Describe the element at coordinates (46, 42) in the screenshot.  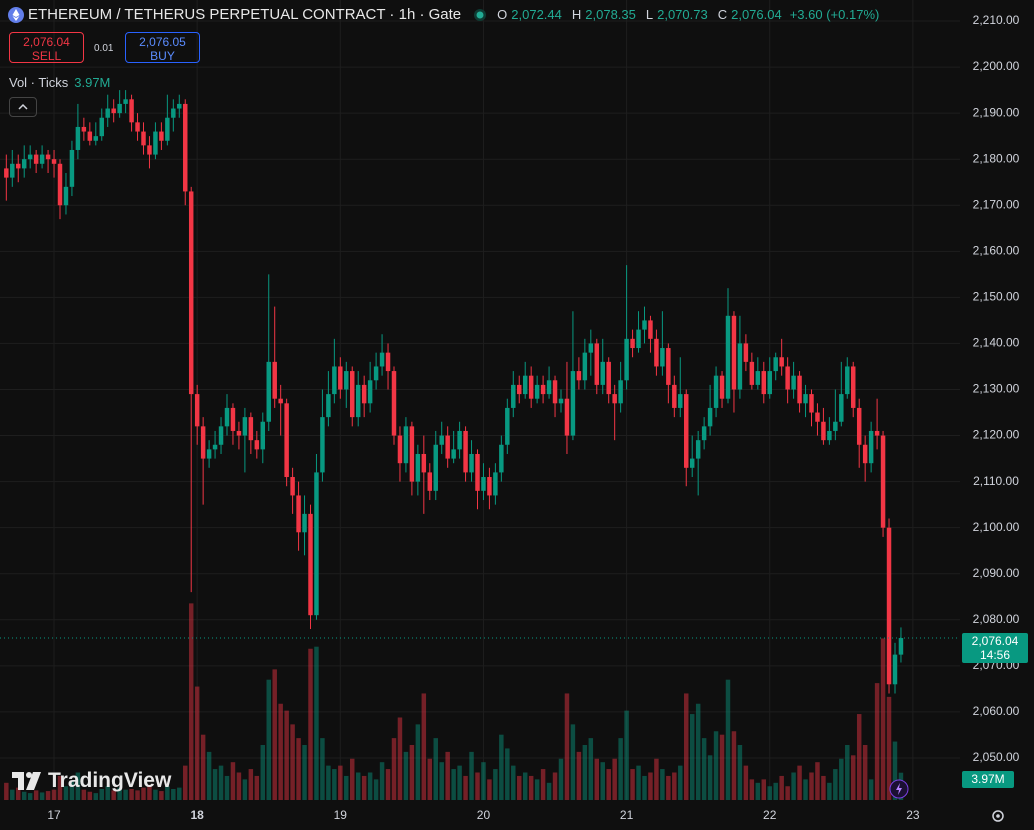
I see `sell-price: 2,076.04` at that location.